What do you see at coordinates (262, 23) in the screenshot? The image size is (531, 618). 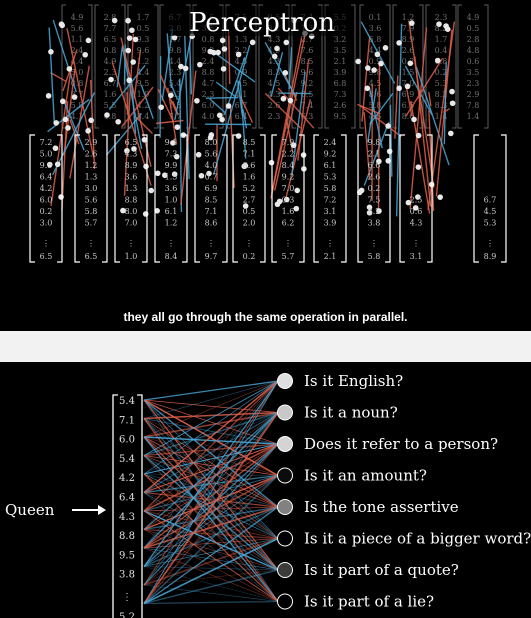 I see `title: Perceptron` at bounding box center [262, 23].